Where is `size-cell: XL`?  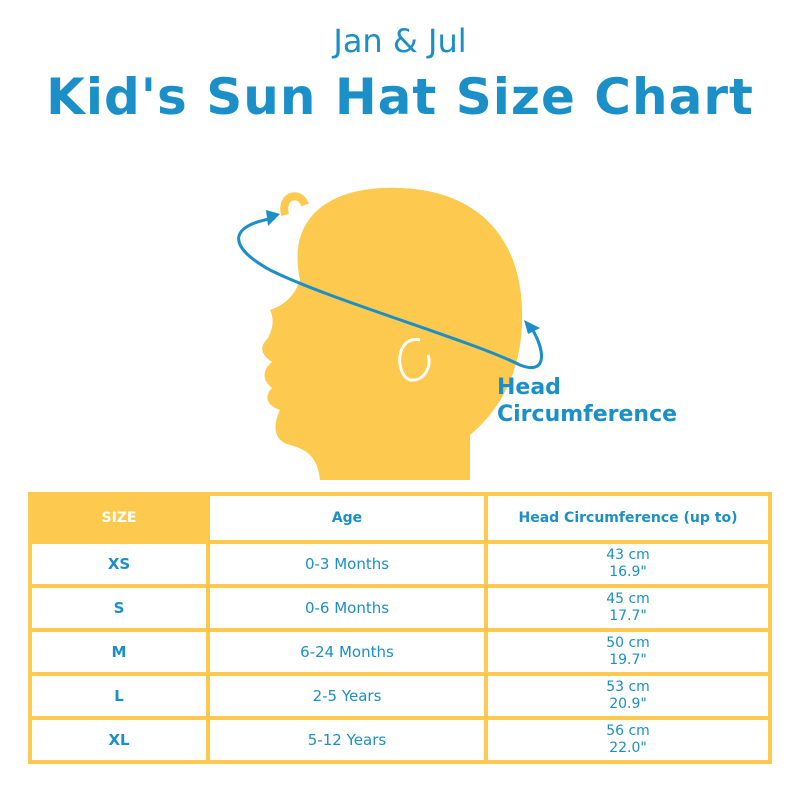
size-cell: XL is located at coordinates (119, 740).